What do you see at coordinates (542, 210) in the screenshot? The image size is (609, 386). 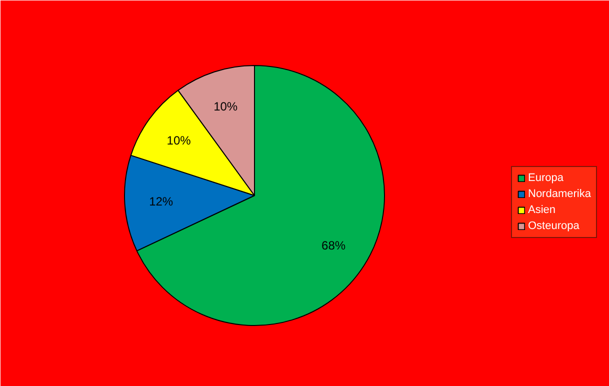 I see `legend-label: Asien` at bounding box center [542, 210].